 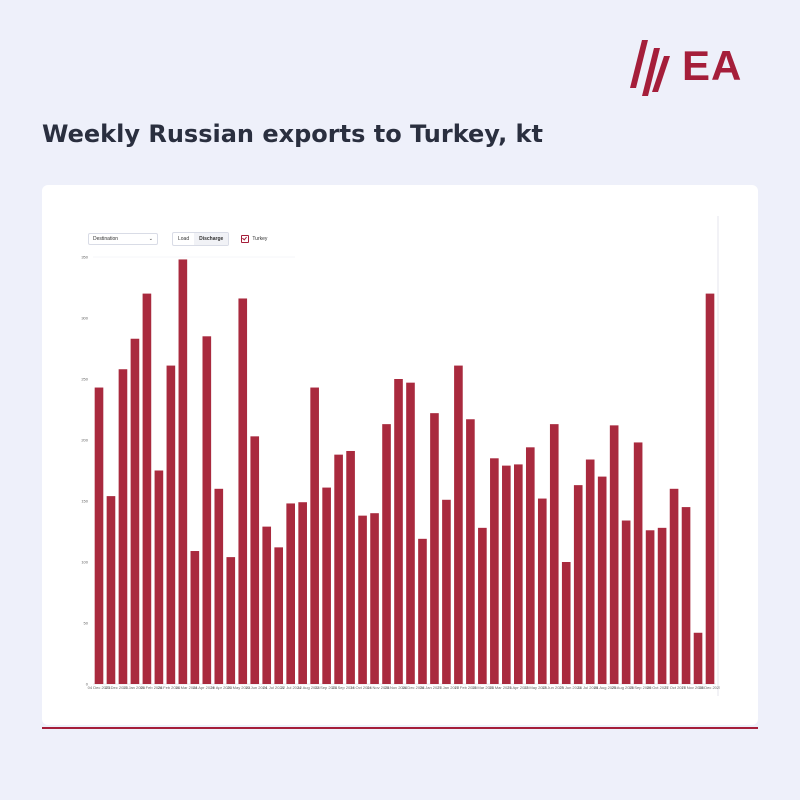 What do you see at coordinates (84, 440) in the screenshot?
I see `y-tick-label: 200` at bounding box center [84, 440].